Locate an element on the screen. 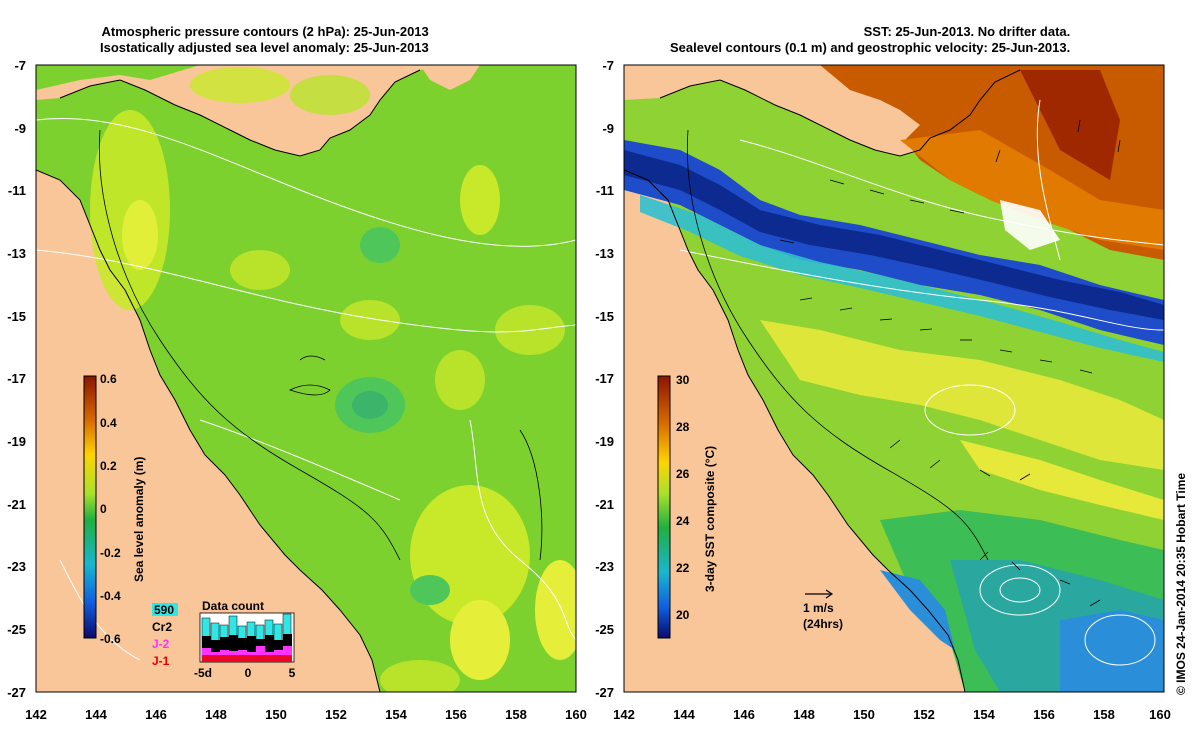 The image size is (1200, 750). colorbar-tick: 28 is located at coordinates (683, 427).